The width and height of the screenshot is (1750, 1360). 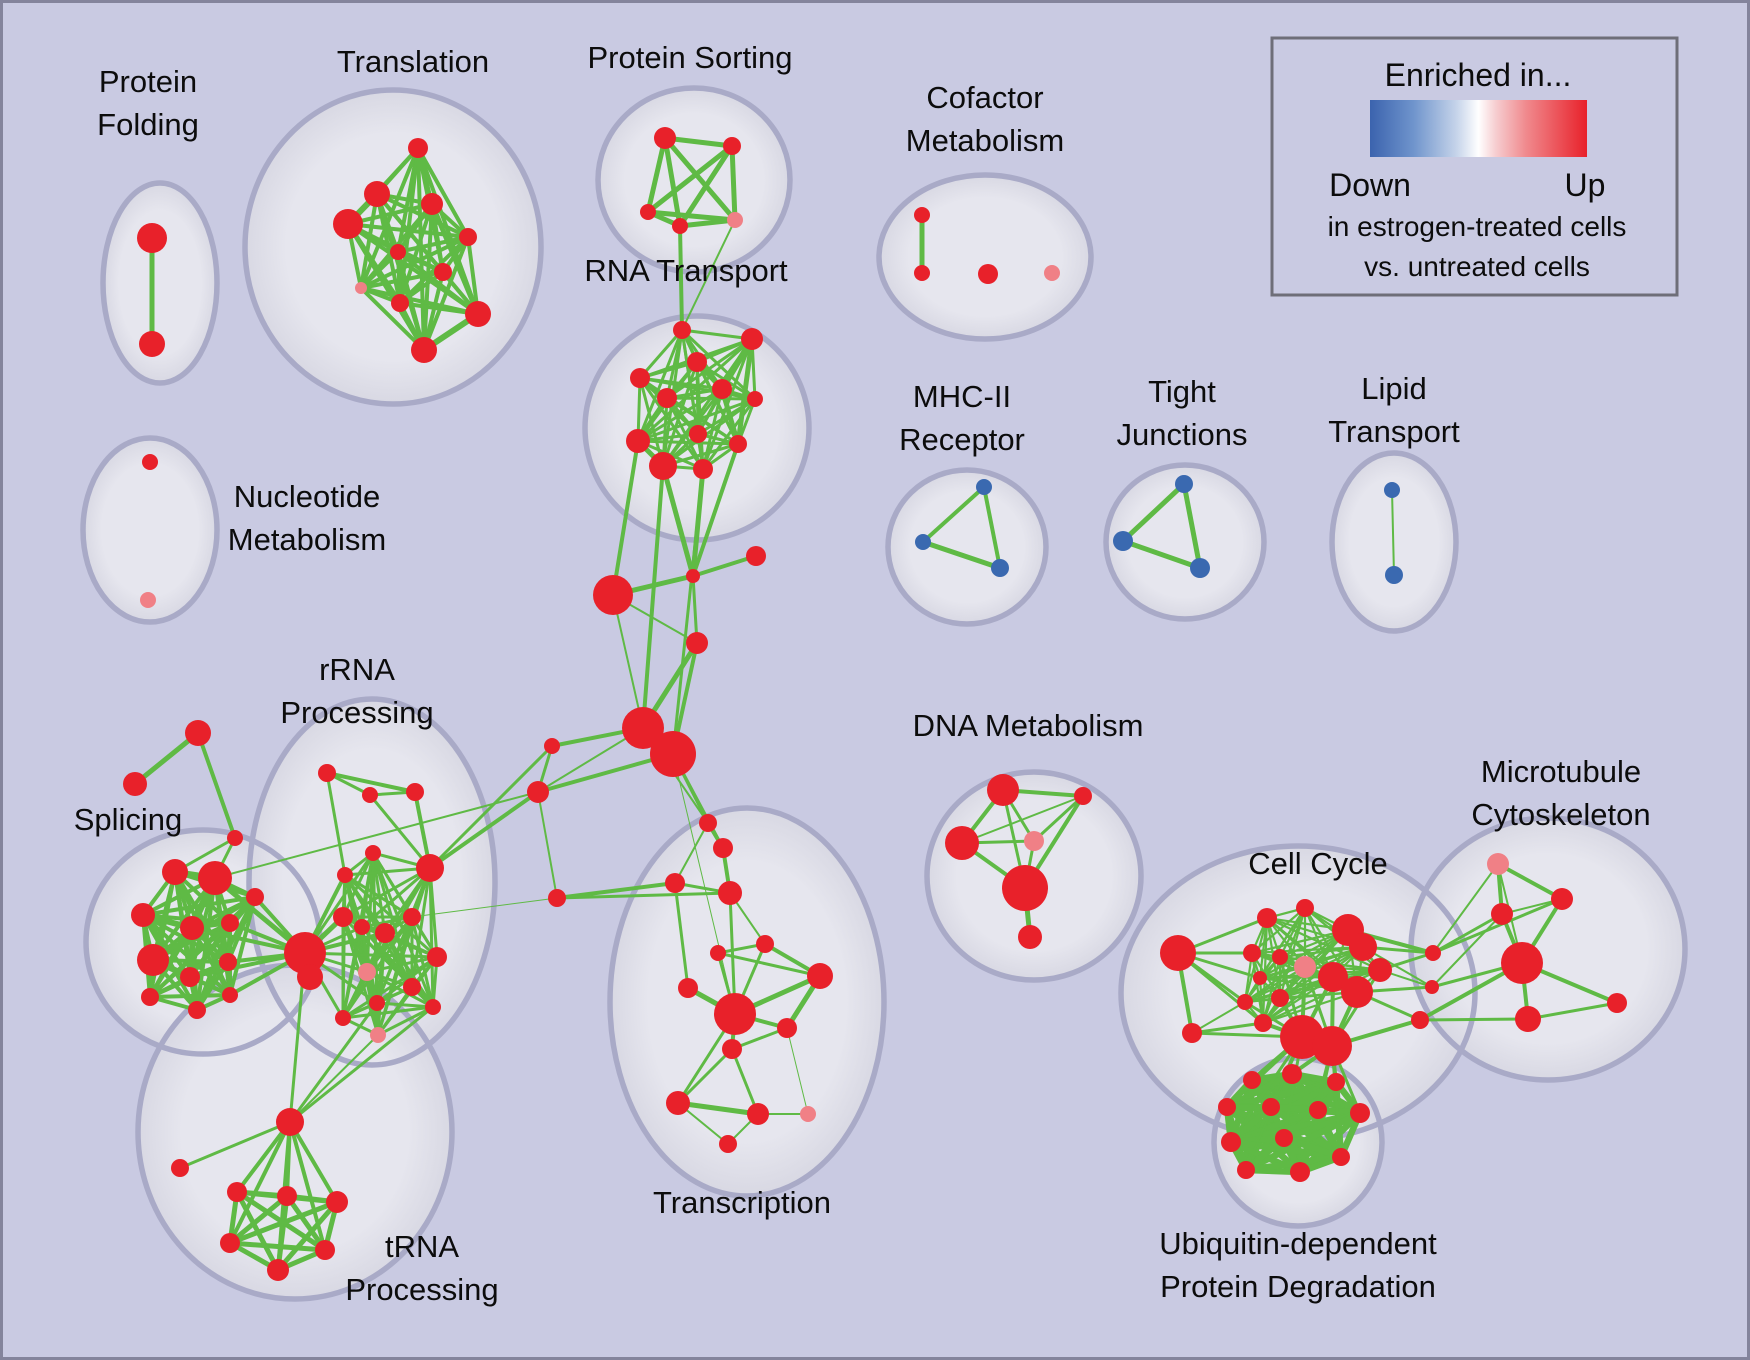 I want to click on cluster-label-mhc-ii-receptor: MHC-II, so click(x=962, y=396).